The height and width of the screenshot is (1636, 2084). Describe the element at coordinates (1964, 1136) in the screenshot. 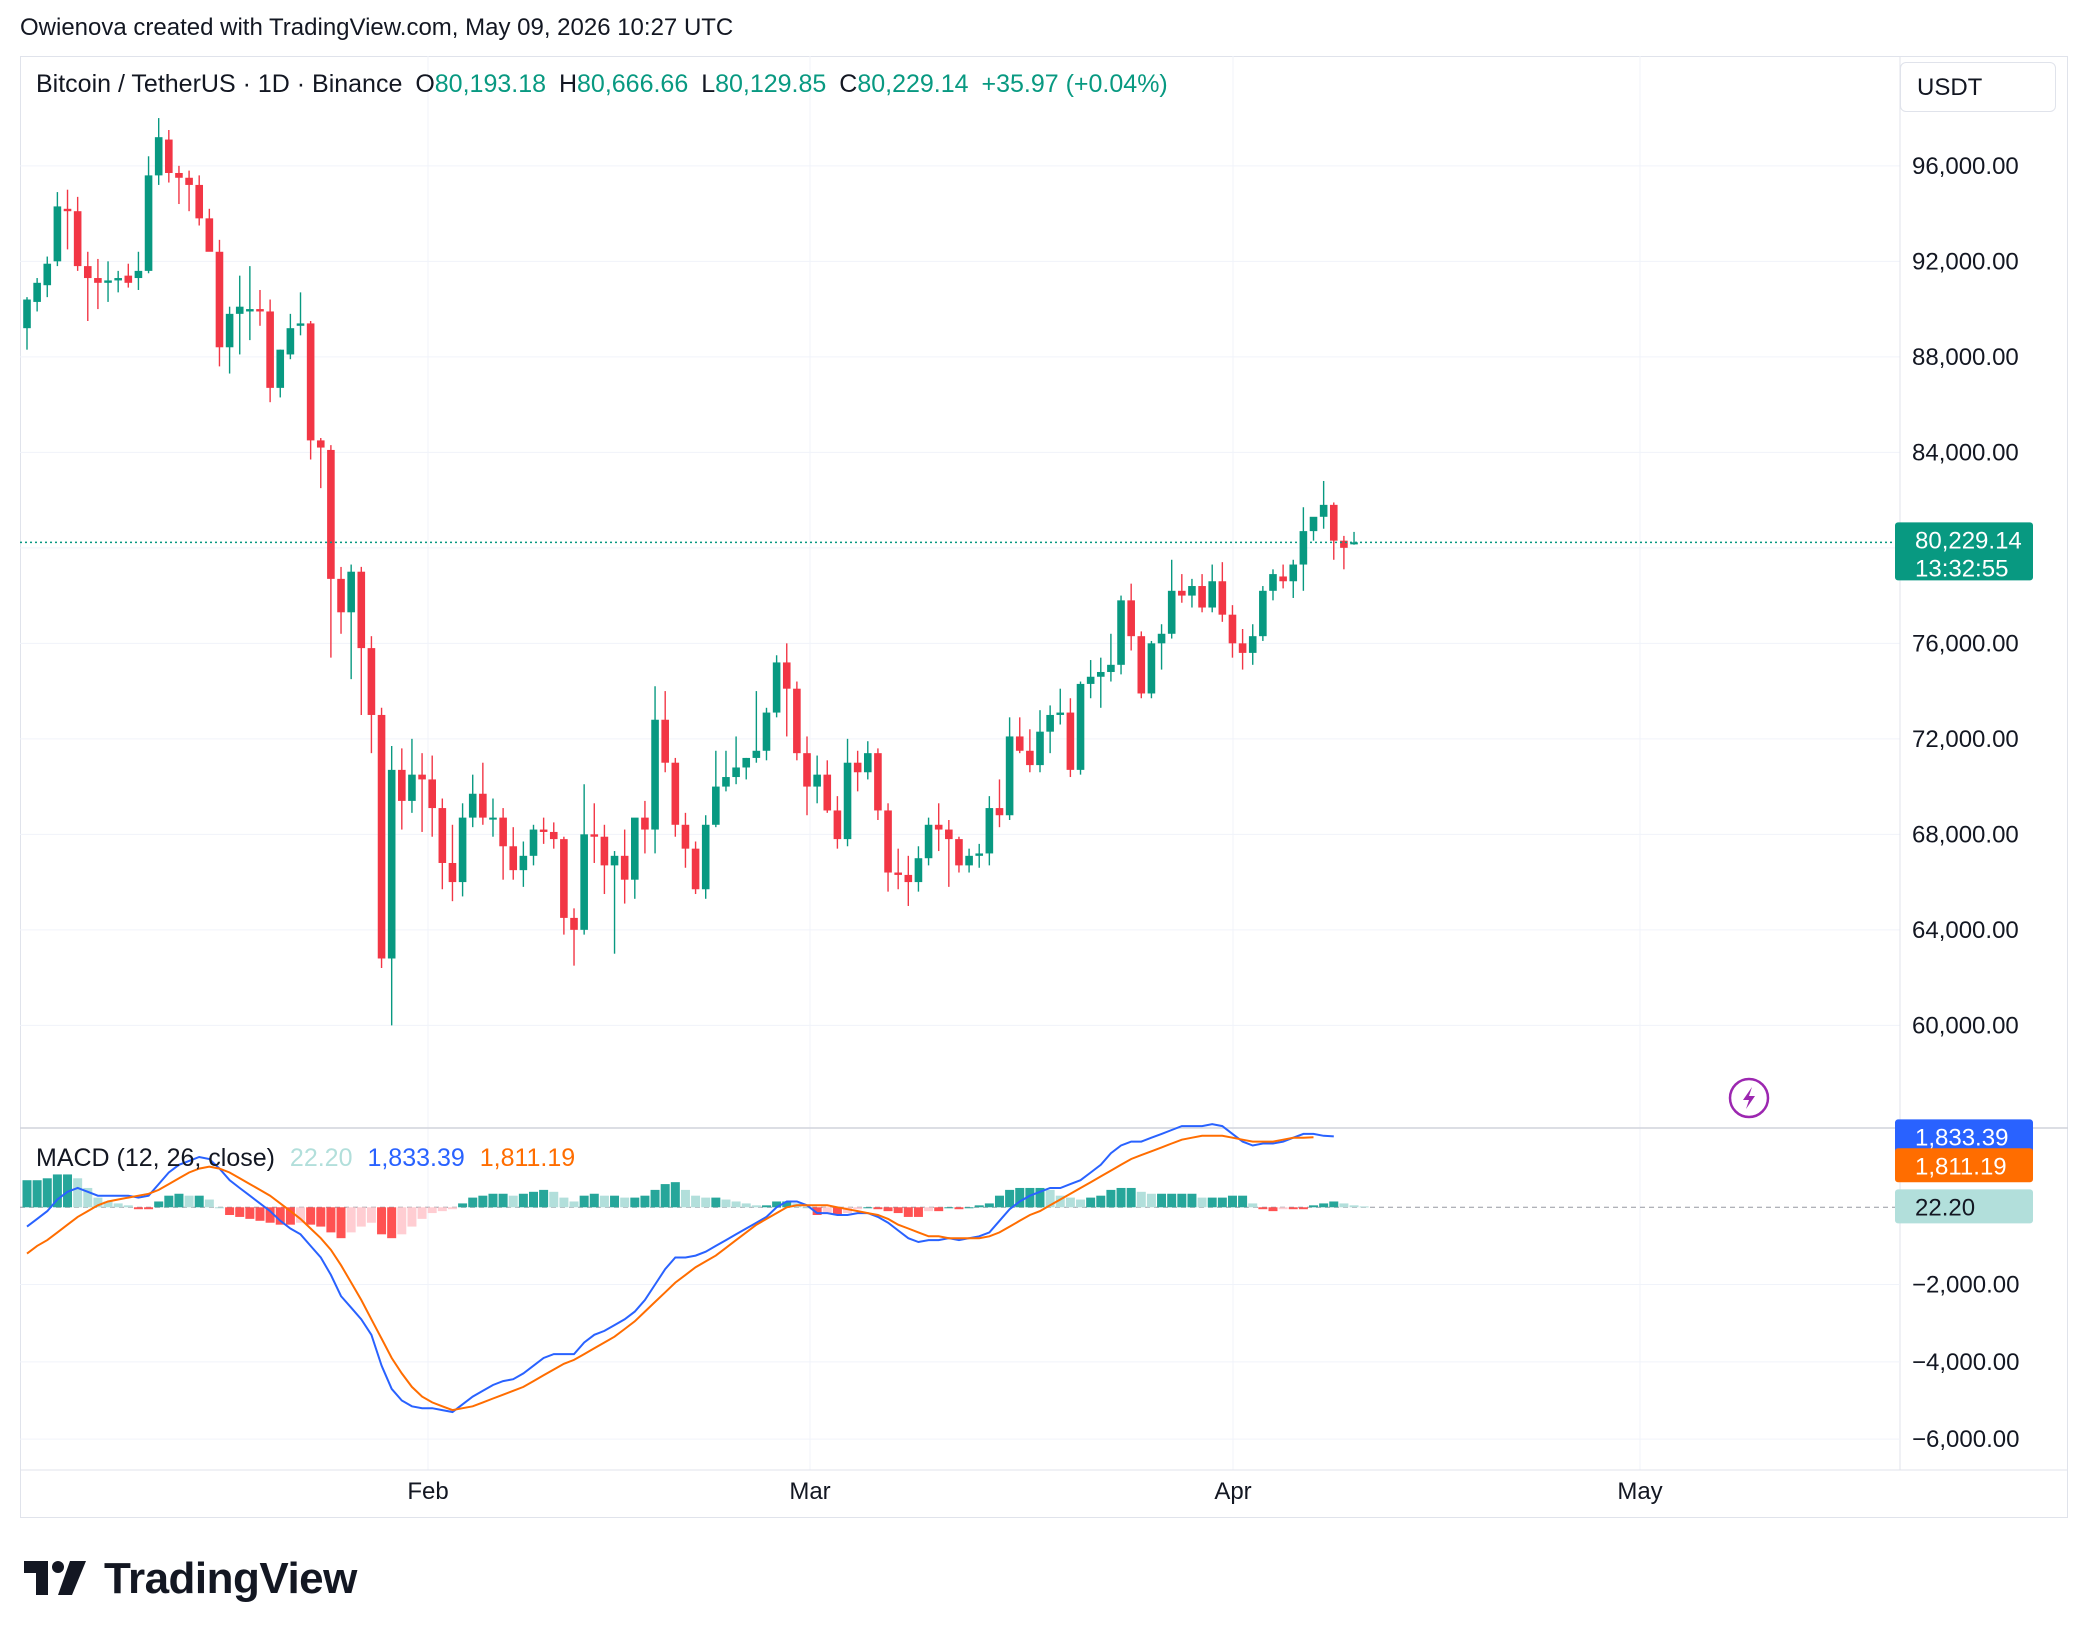

I see `macd-value-tag` at that location.